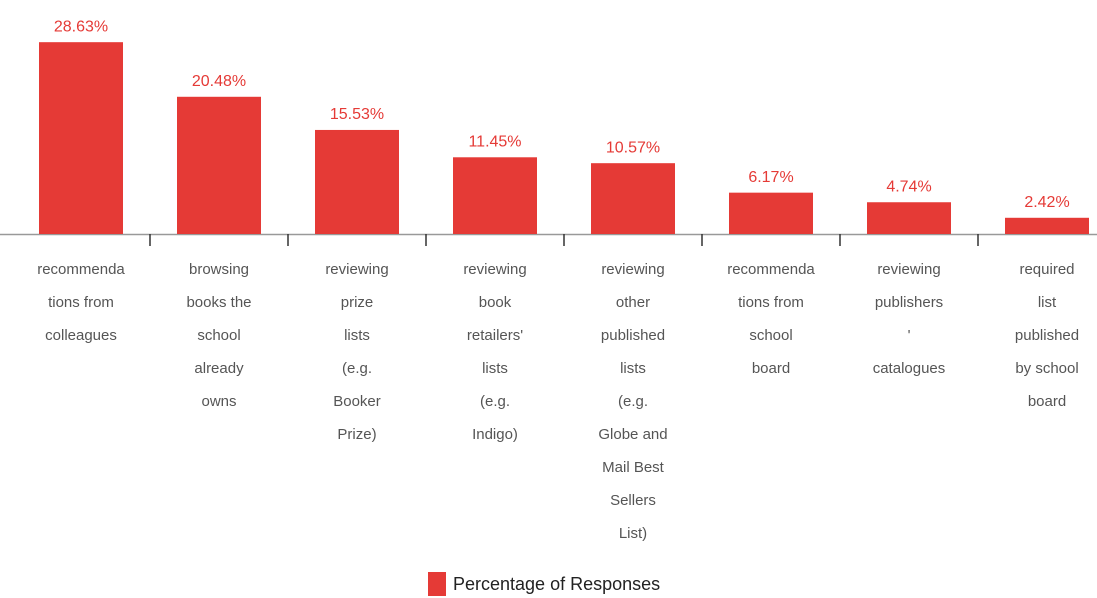 The width and height of the screenshot is (1097, 598). What do you see at coordinates (357, 401) in the screenshot?
I see `x-tick-label: Booker` at bounding box center [357, 401].